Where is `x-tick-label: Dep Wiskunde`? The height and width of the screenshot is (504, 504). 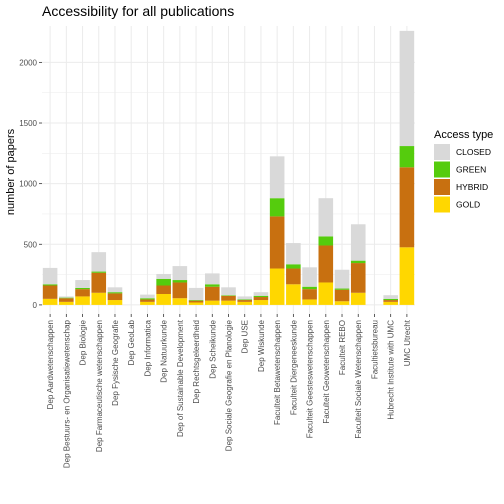 x-tick-label: Dep Wiskunde is located at coordinates (261, 345).